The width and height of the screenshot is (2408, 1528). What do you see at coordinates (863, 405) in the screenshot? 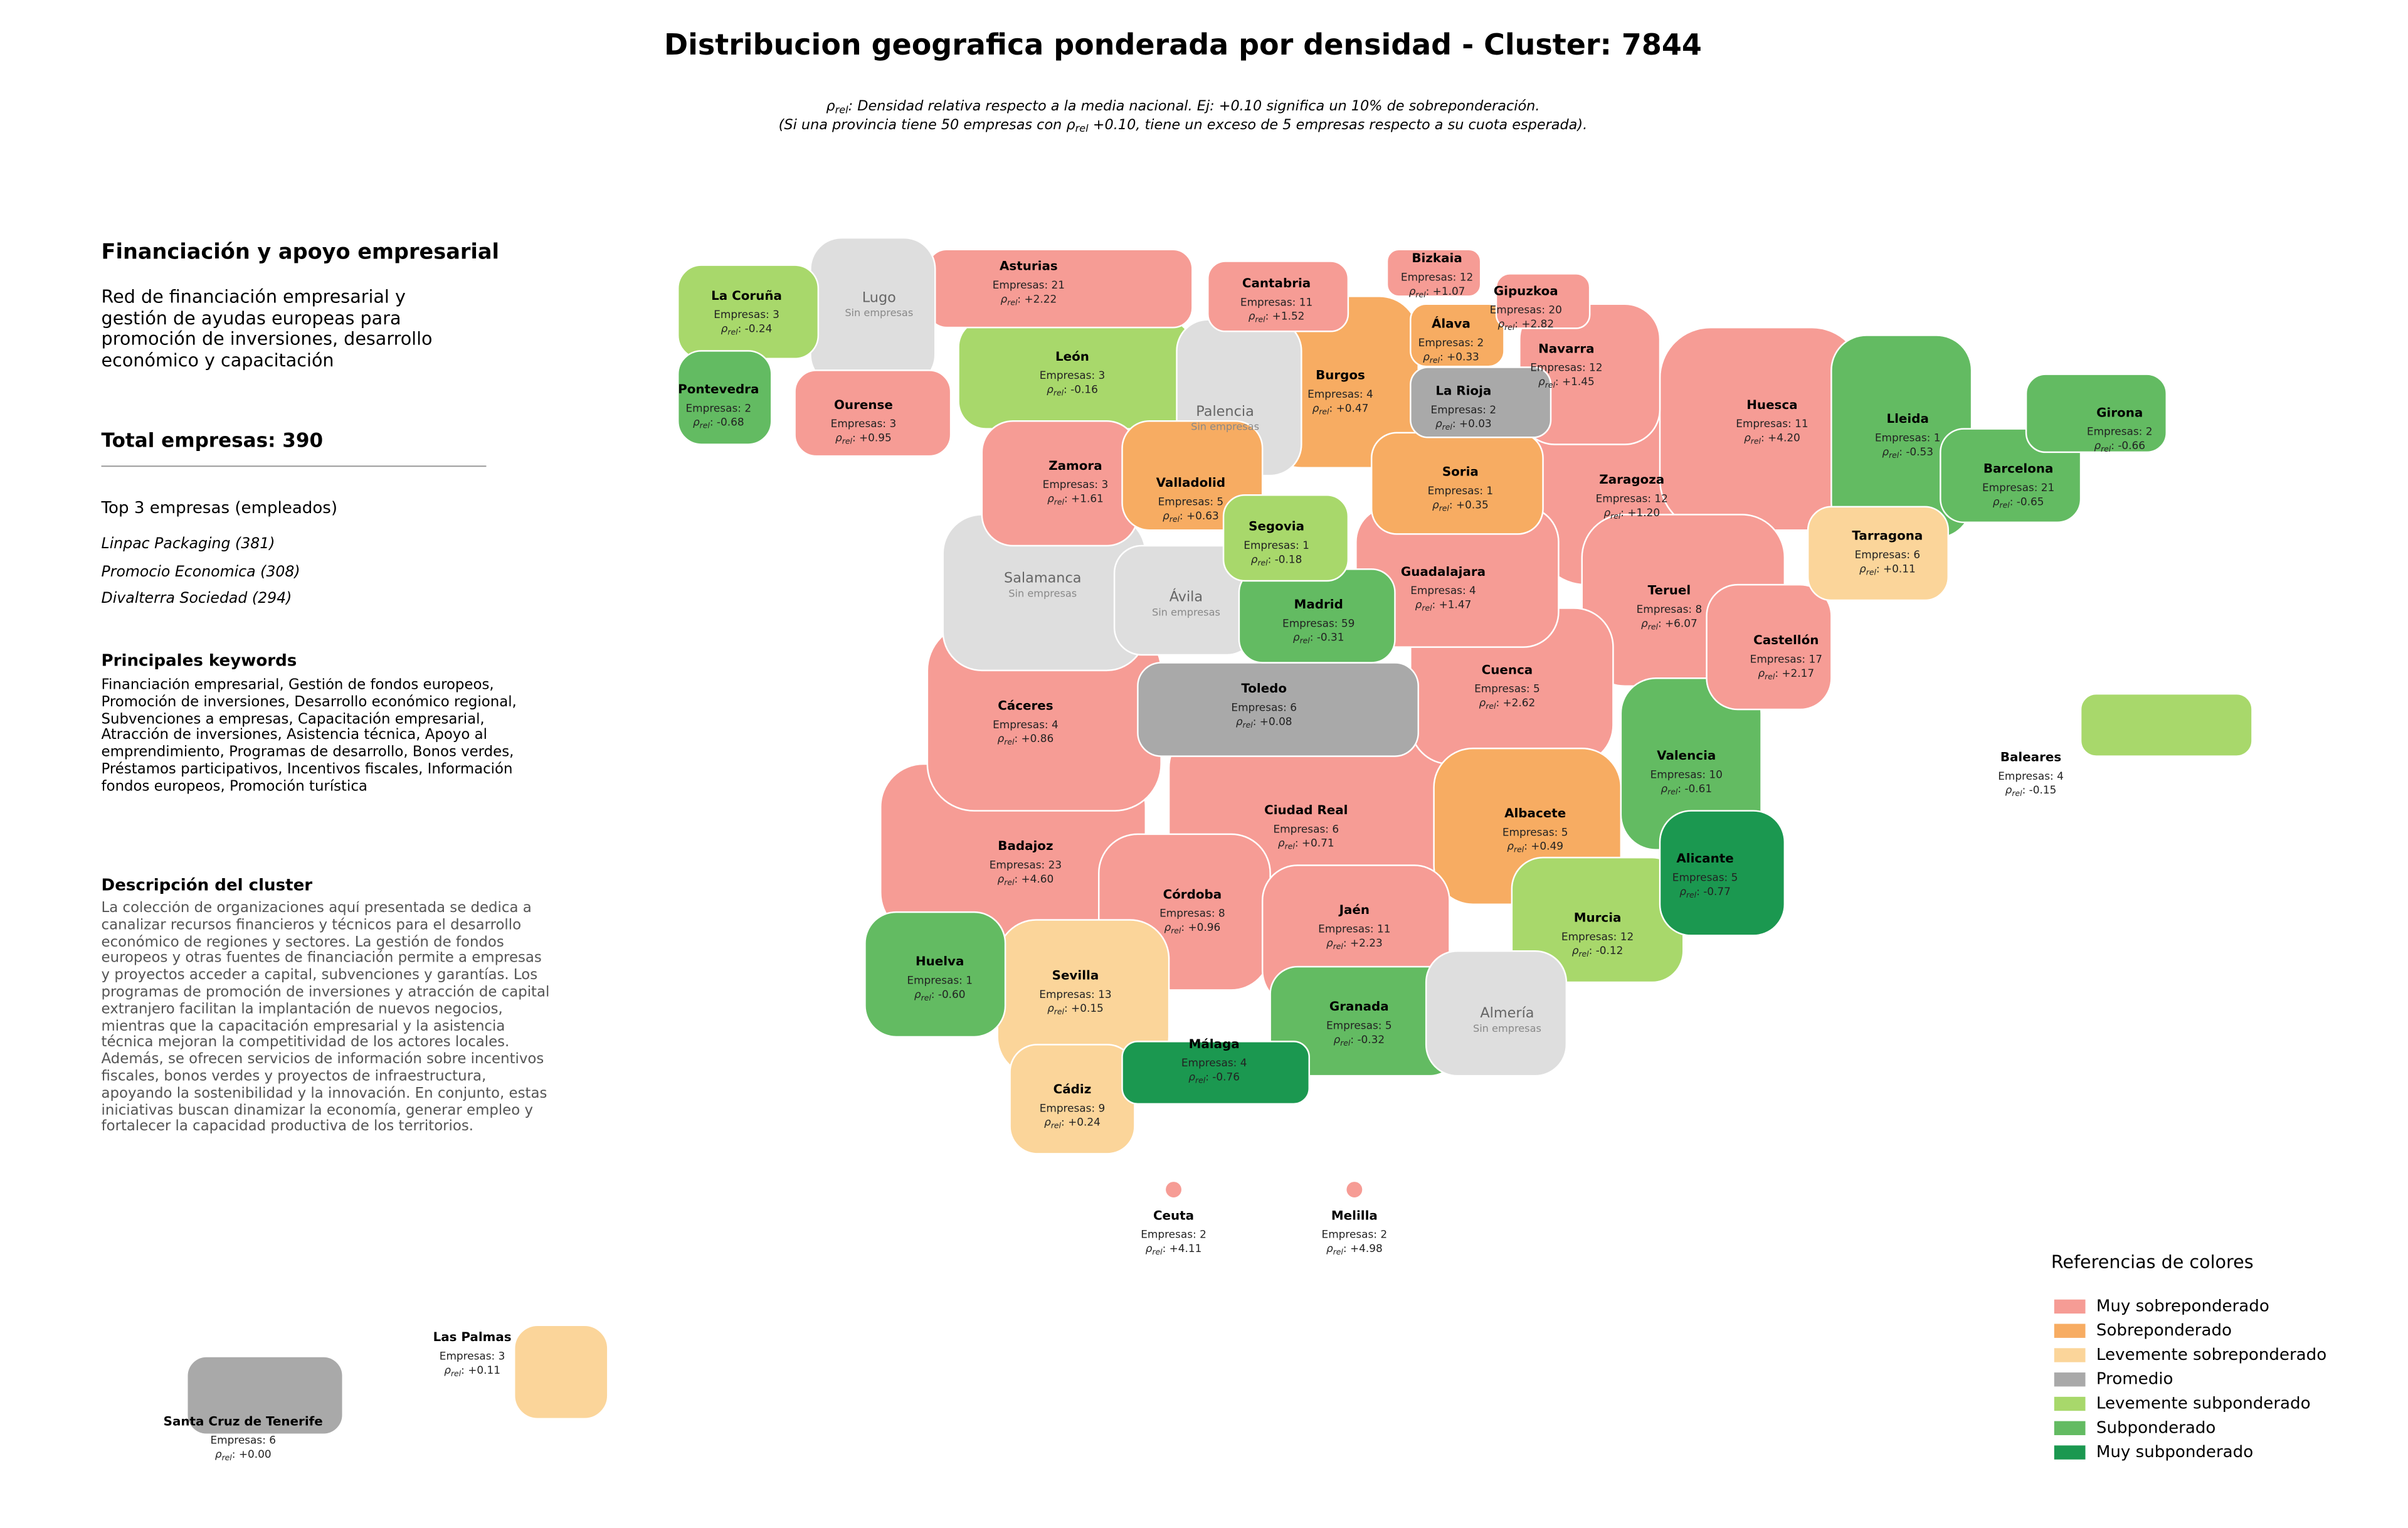
I see `province-name: Ourense` at bounding box center [863, 405].